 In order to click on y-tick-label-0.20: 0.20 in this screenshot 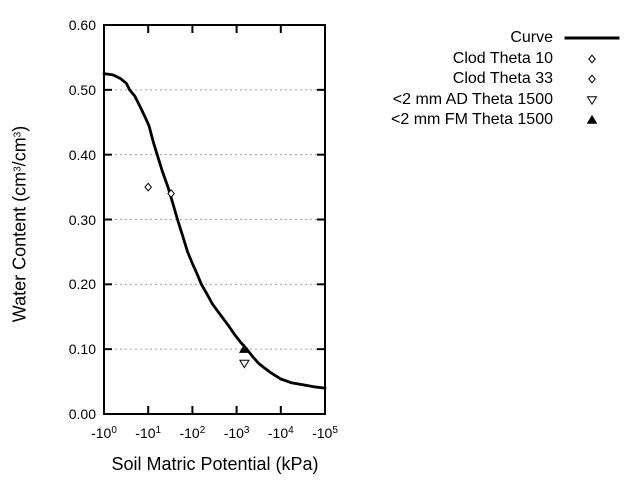, I will do `click(82, 284)`.